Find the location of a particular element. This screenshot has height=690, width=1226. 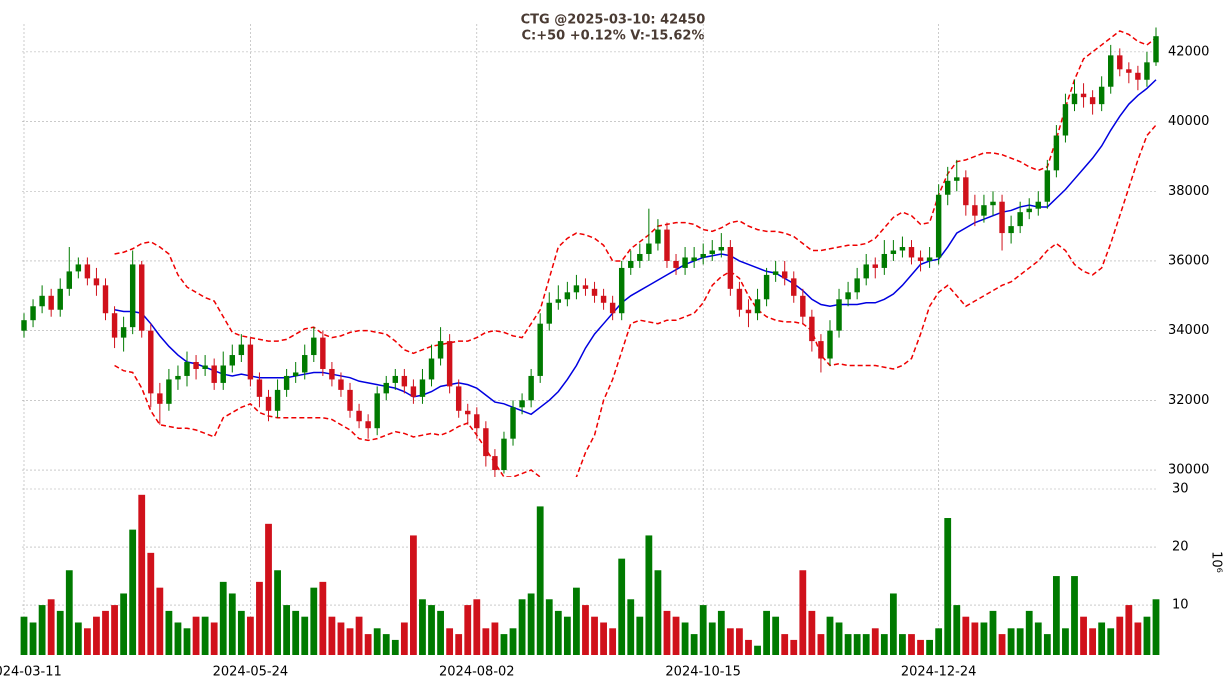

chart-subtitle: C:+50 +0.12% V:-15.62% is located at coordinates (613, 36).